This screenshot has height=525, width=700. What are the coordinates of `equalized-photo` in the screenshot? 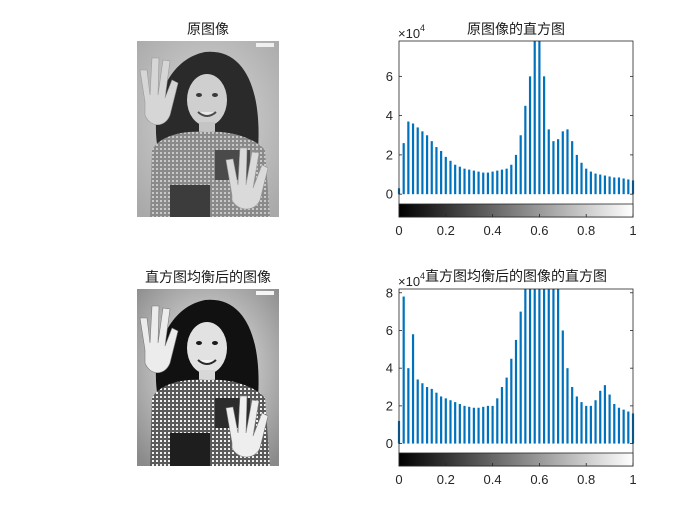 It's located at (208, 377).